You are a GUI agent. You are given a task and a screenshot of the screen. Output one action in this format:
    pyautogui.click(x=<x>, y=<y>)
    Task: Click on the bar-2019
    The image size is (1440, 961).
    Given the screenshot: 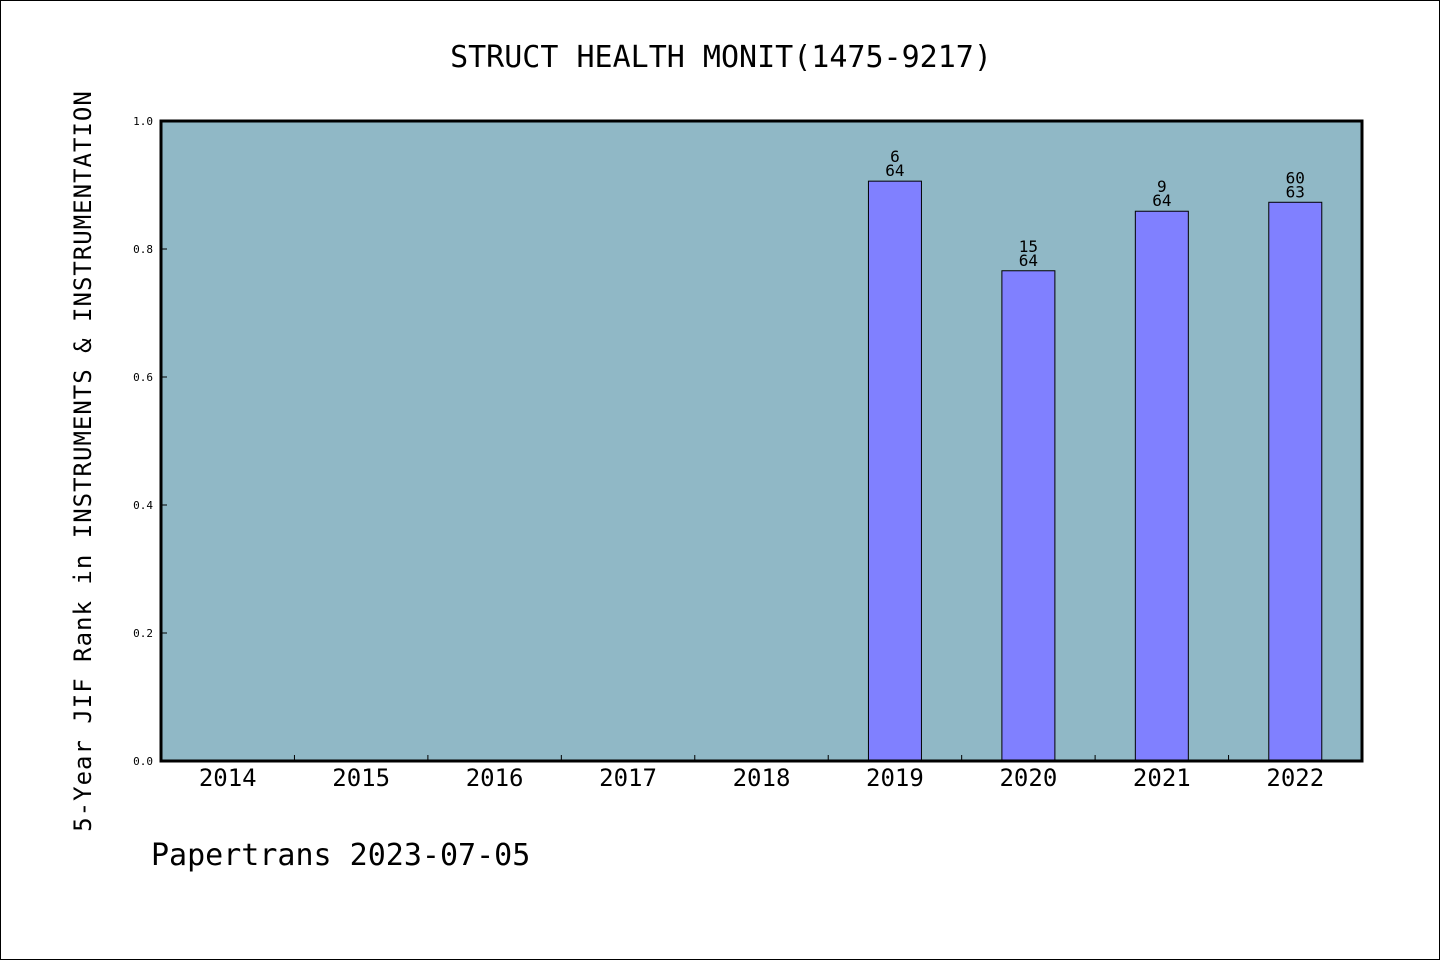 What is the action you would take?
    pyautogui.click(x=894, y=471)
    